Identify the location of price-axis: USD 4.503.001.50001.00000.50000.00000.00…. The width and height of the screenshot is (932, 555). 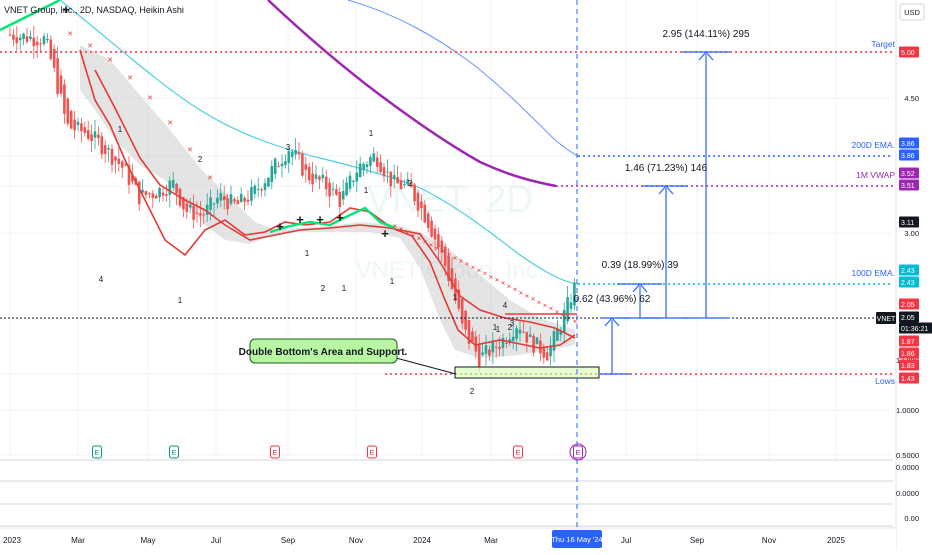
(904, 275).